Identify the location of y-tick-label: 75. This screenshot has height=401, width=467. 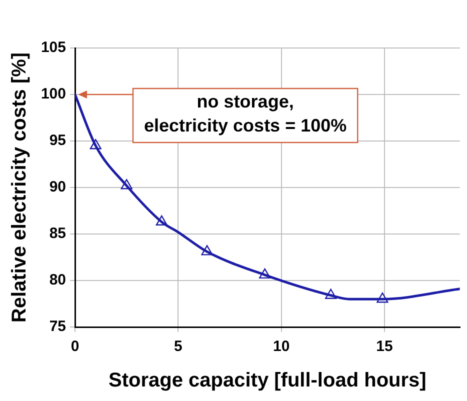
(57, 327).